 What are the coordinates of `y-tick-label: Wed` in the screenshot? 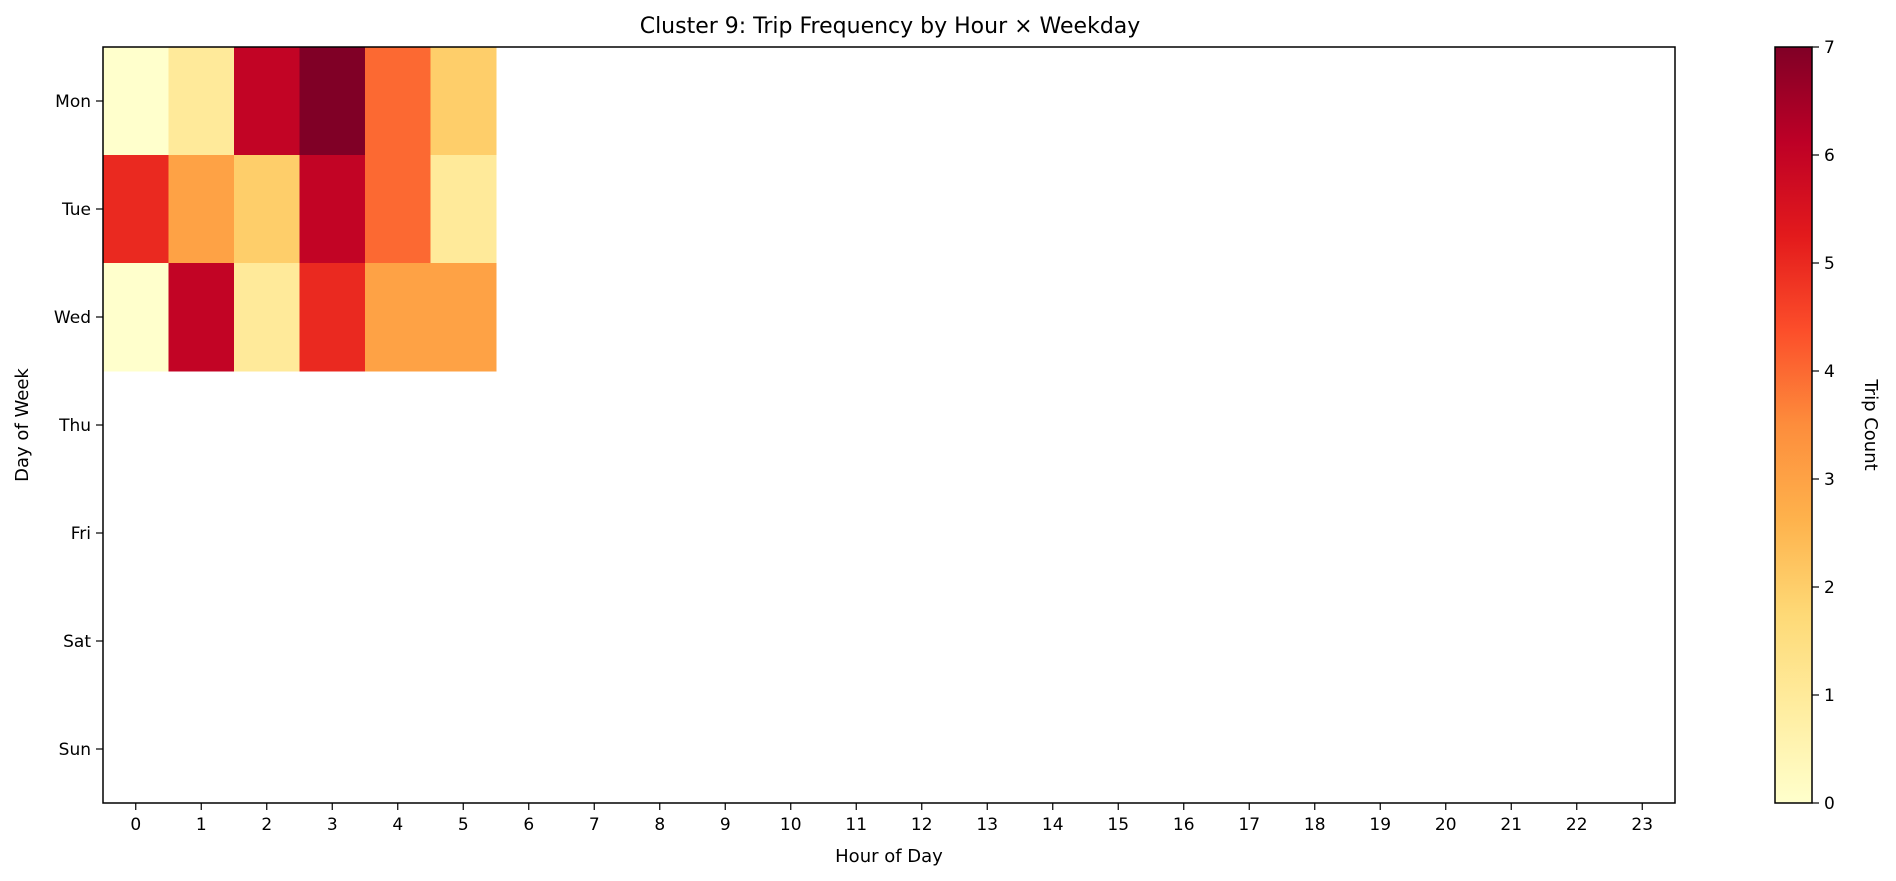 It's located at (72, 318).